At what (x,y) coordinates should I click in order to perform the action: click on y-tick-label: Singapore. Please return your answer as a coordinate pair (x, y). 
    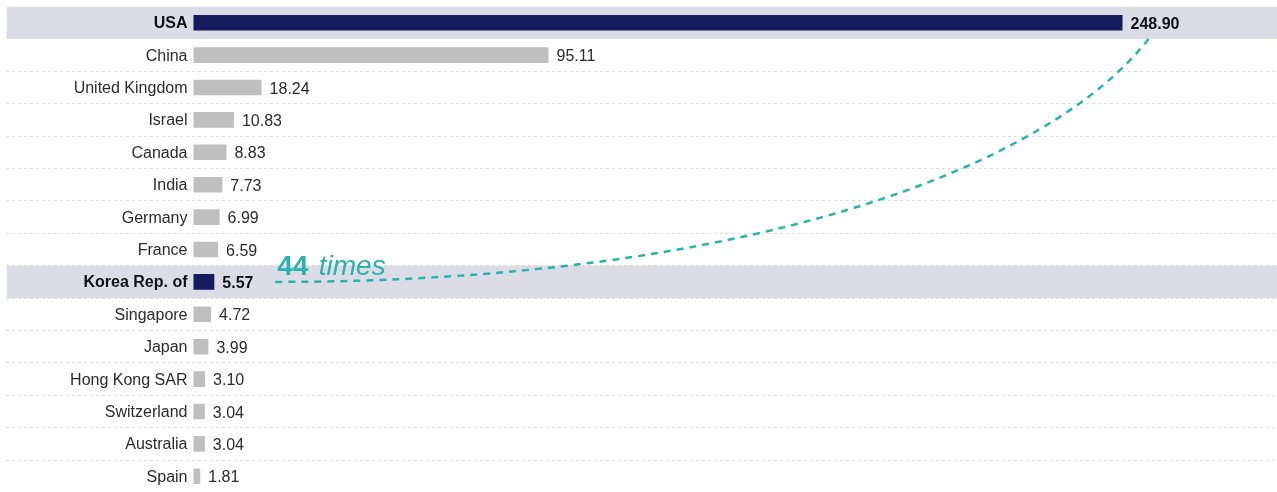
    Looking at the image, I should click on (151, 314).